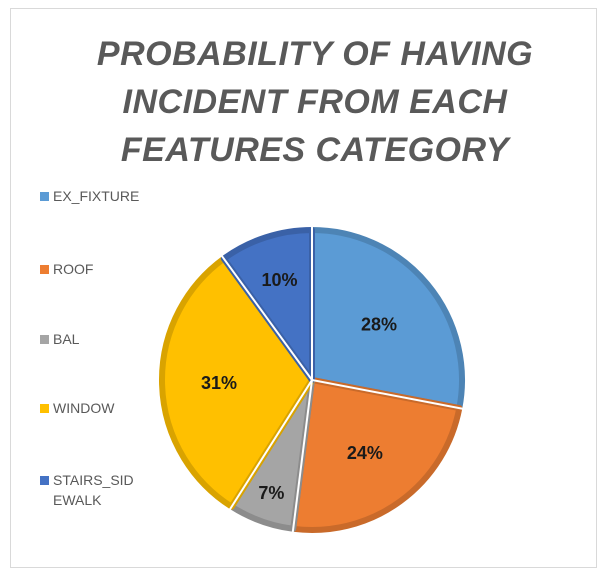  I want to click on legend-label-roof: ROOF, so click(73, 269).